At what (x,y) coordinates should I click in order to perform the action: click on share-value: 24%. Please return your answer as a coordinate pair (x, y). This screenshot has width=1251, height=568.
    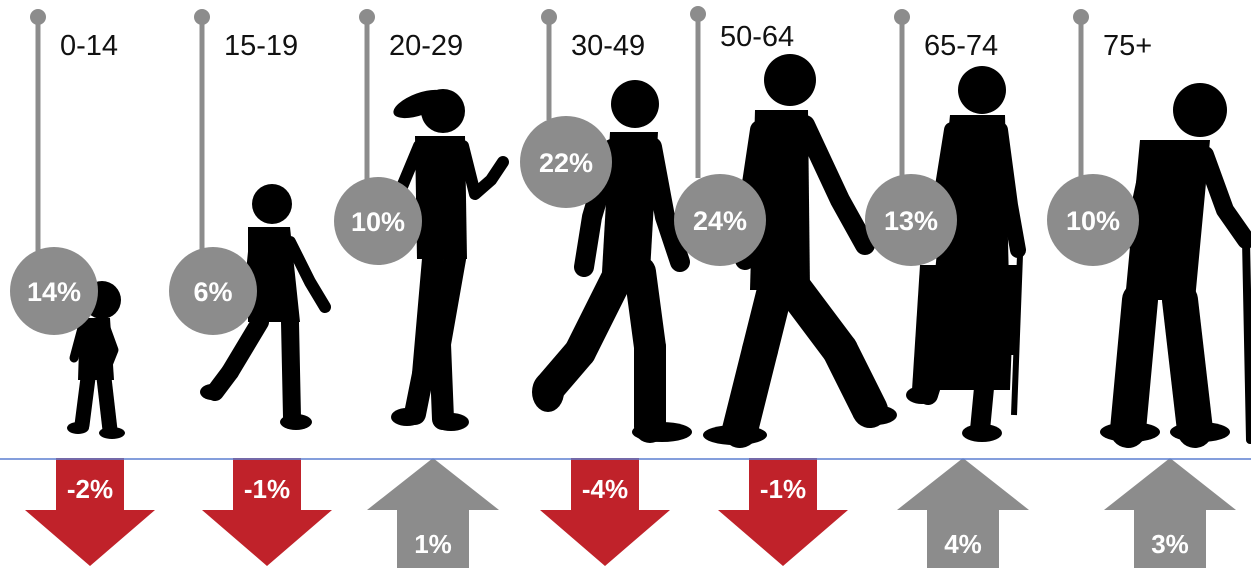
    Looking at the image, I should click on (720, 221).